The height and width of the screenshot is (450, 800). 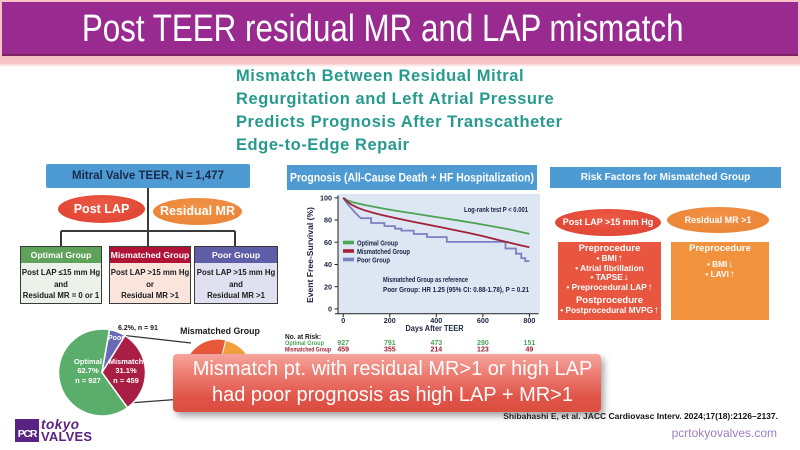 What do you see at coordinates (435, 328) in the screenshot?
I see `svg-text: Days After TEER` at bounding box center [435, 328].